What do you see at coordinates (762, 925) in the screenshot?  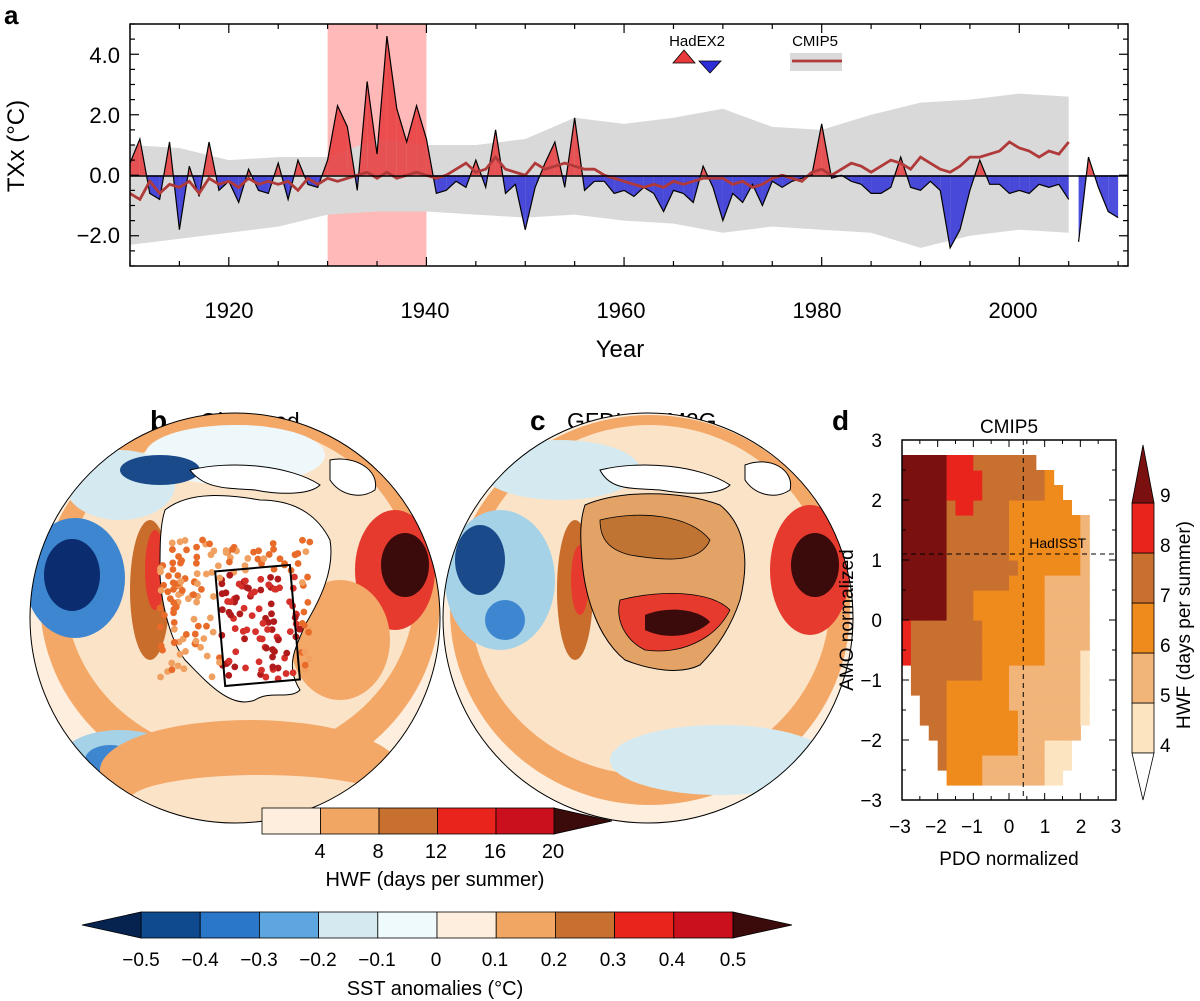 I see `sst-cb-right-triangle` at bounding box center [762, 925].